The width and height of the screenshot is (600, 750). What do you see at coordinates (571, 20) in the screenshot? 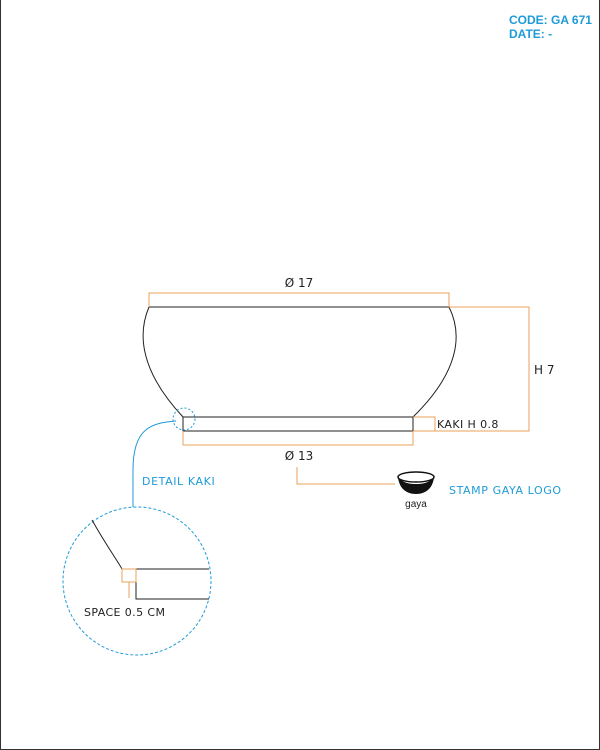
I see `code-value: GA 671` at bounding box center [571, 20].